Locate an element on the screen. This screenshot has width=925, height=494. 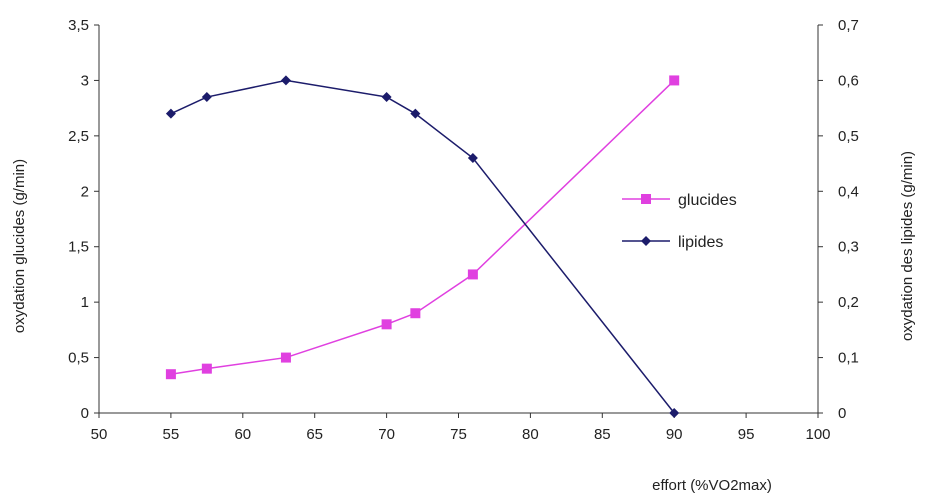
legend-label-lipides: lipides is located at coordinates (700, 242).